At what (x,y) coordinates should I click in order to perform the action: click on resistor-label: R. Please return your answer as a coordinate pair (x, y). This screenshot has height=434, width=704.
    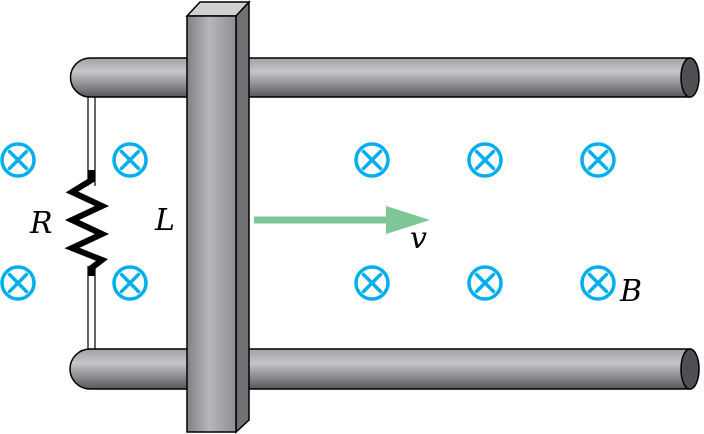
    Looking at the image, I should click on (41, 223).